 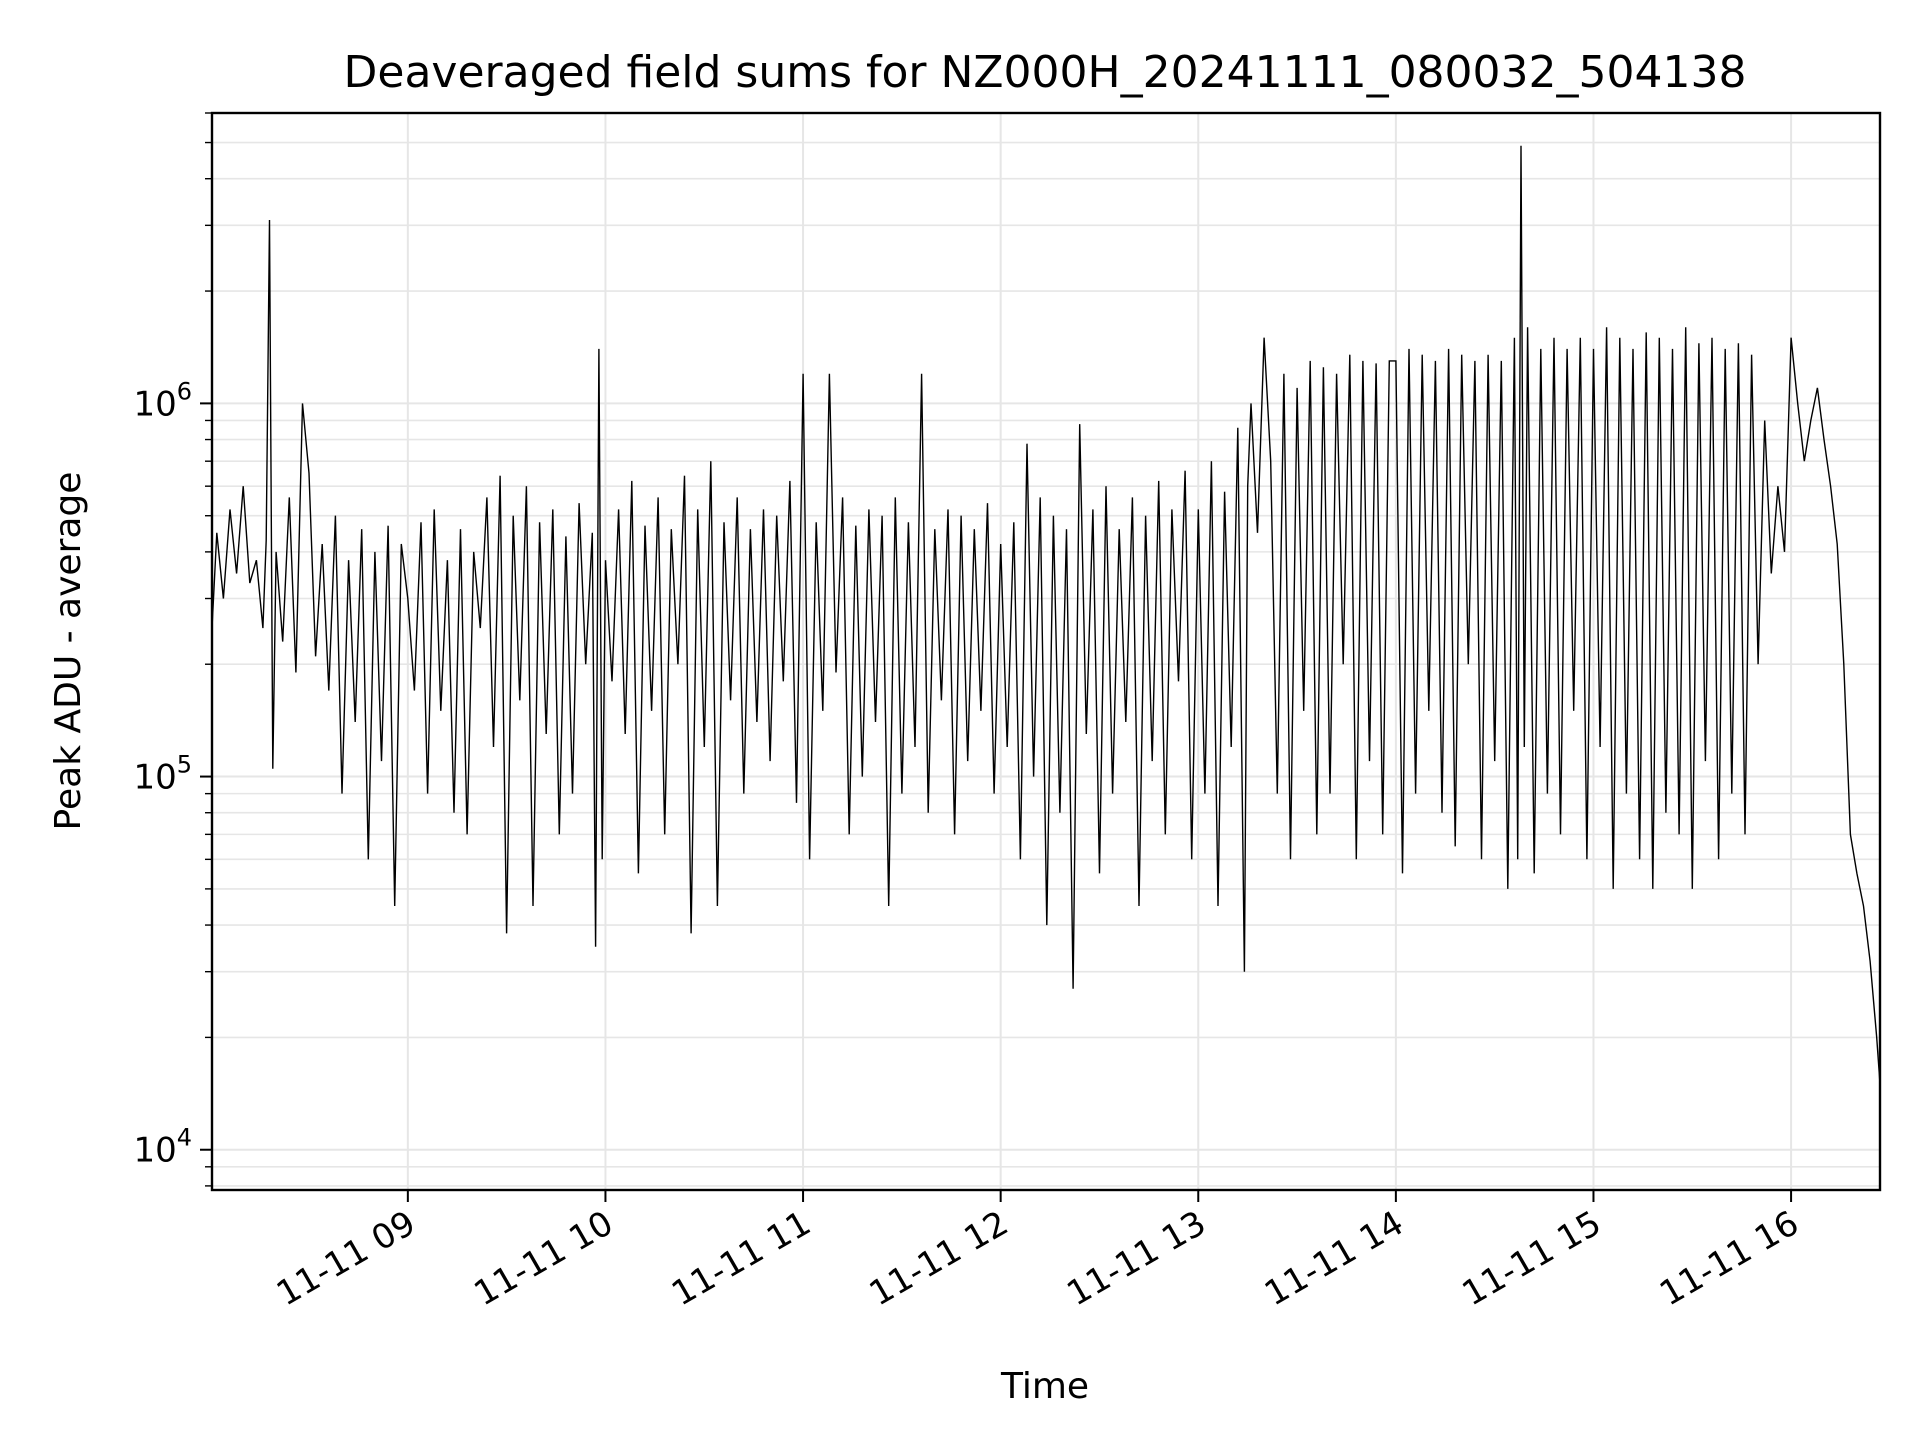 I want to click on y-tick-label: 10⁵, so click(x=162, y=774).